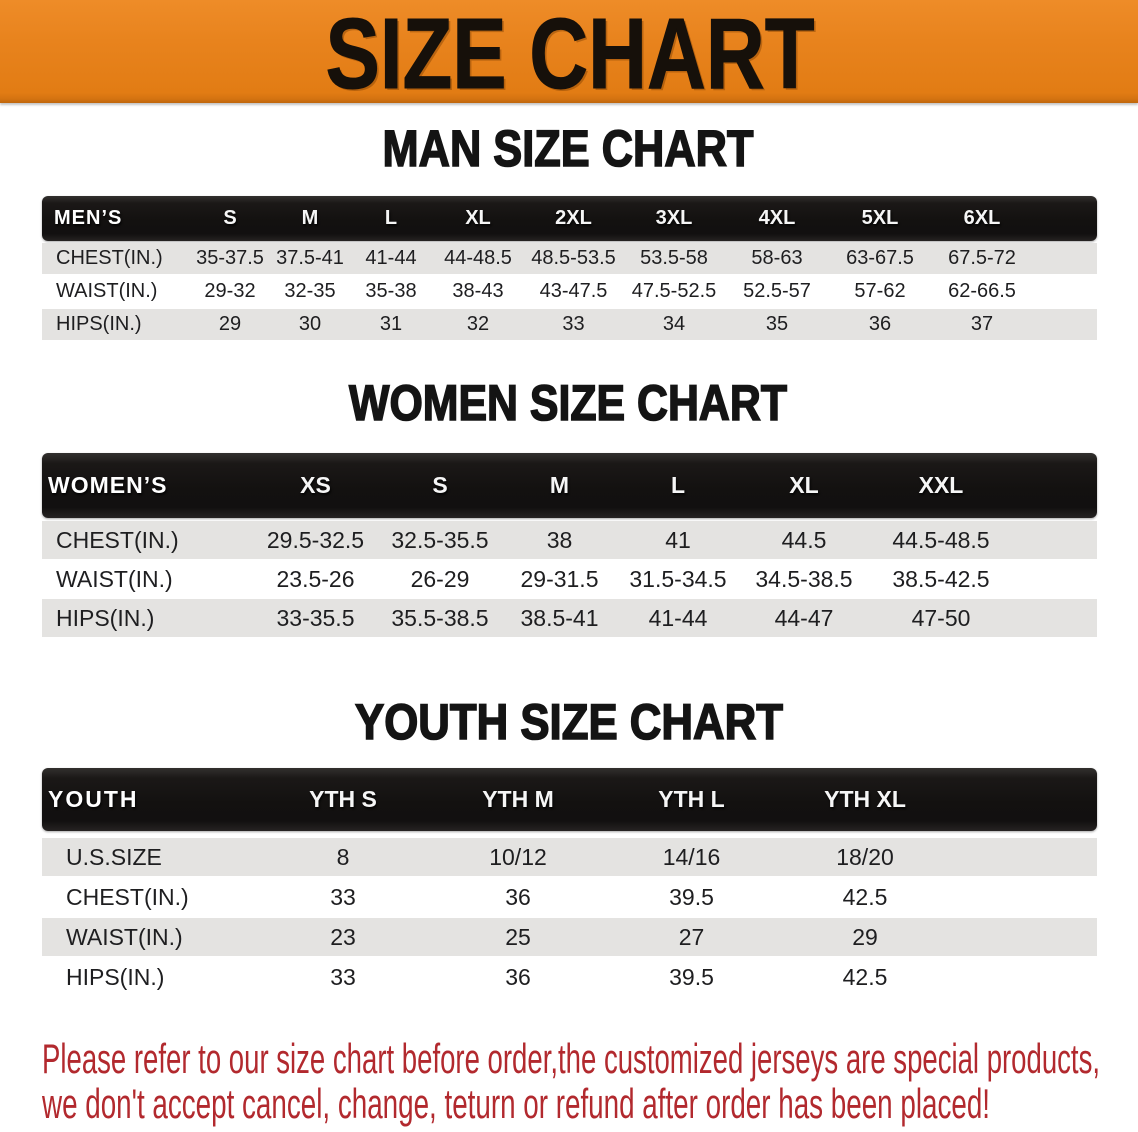 Image resolution: width=1138 pixels, height=1132 pixels. What do you see at coordinates (674, 218) in the screenshot?
I see `table-column-header: 3XL` at bounding box center [674, 218].